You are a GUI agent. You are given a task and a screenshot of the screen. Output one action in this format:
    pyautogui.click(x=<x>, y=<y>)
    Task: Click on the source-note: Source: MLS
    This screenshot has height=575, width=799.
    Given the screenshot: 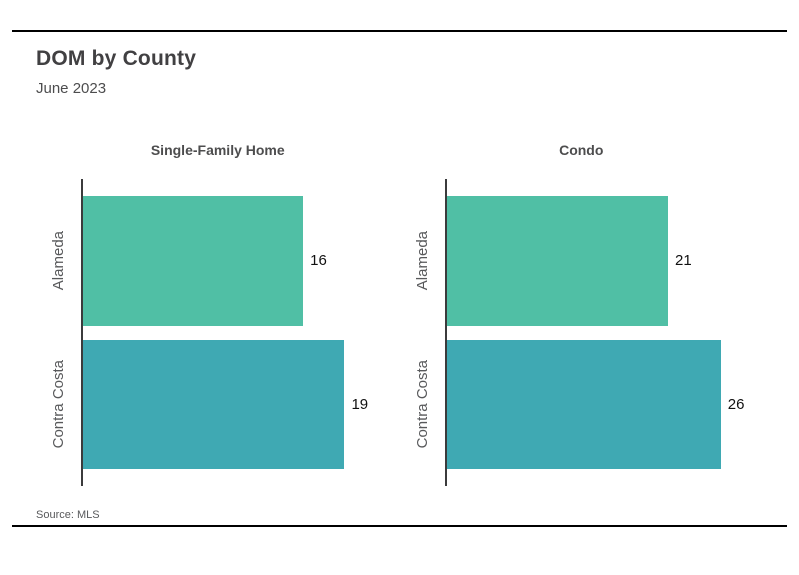 What is the action you would take?
    pyautogui.click(x=68, y=515)
    